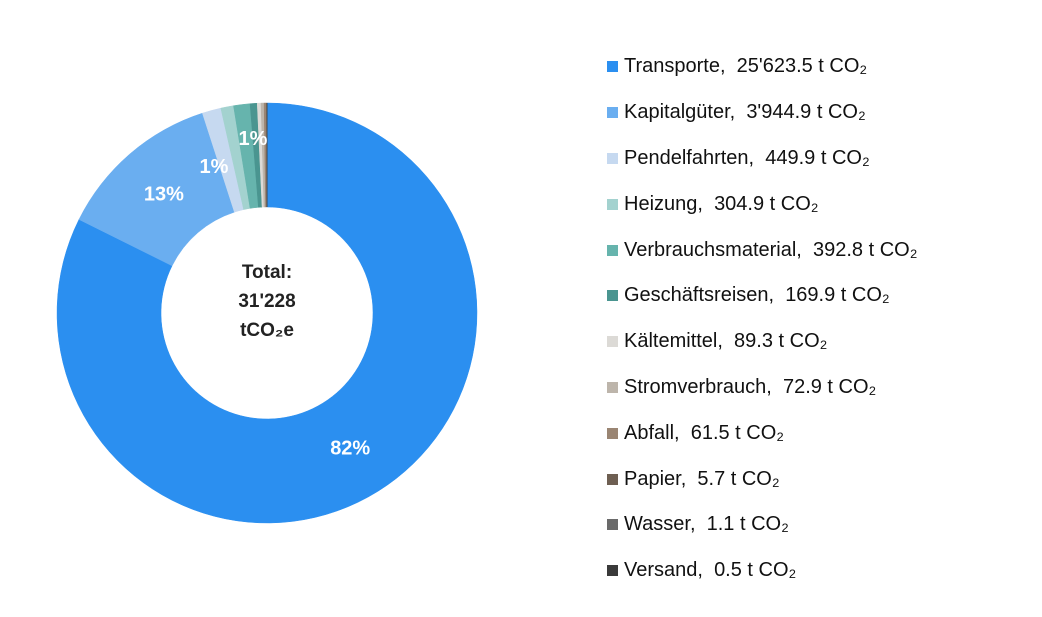 The image size is (1042, 617). Describe the element at coordinates (679, 341) in the screenshot. I see `legend-label: Kältemittel,` at that location.